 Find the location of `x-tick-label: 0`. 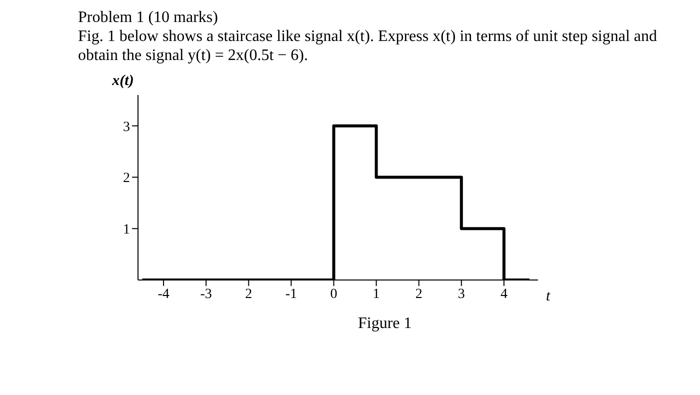

x-tick-label: 0 is located at coordinates (334, 294).